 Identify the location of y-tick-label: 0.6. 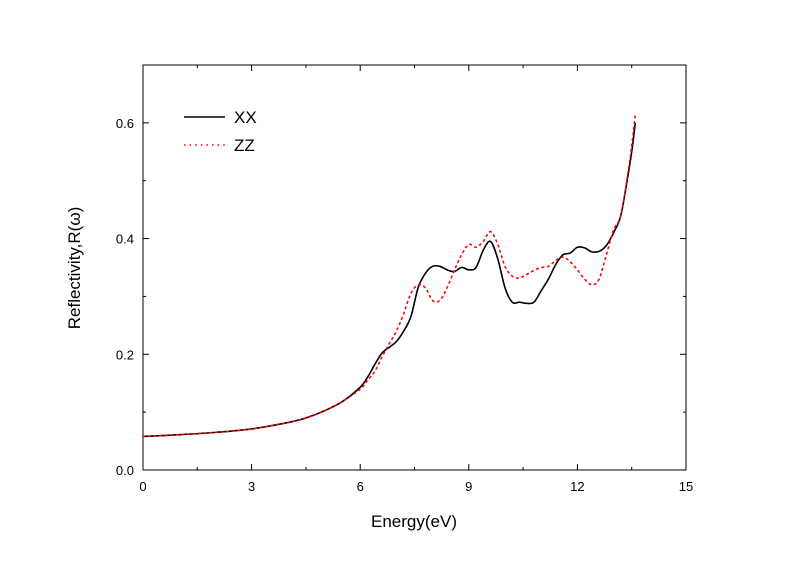
(125, 123).